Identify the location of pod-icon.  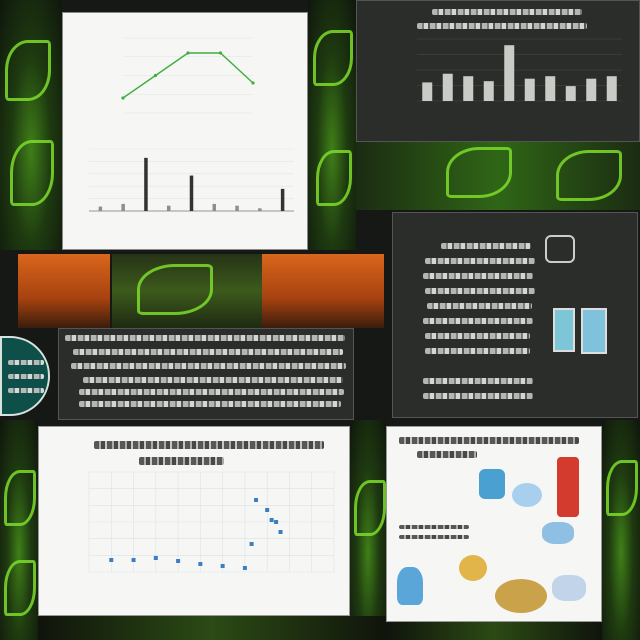
(569, 588).